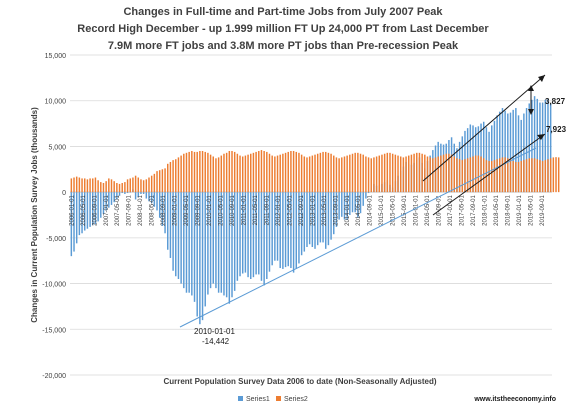 The image size is (566, 411). Describe the element at coordinates (72, 209) in the screenshot. I see `x-tick-label: 2006-01-01` at that location.